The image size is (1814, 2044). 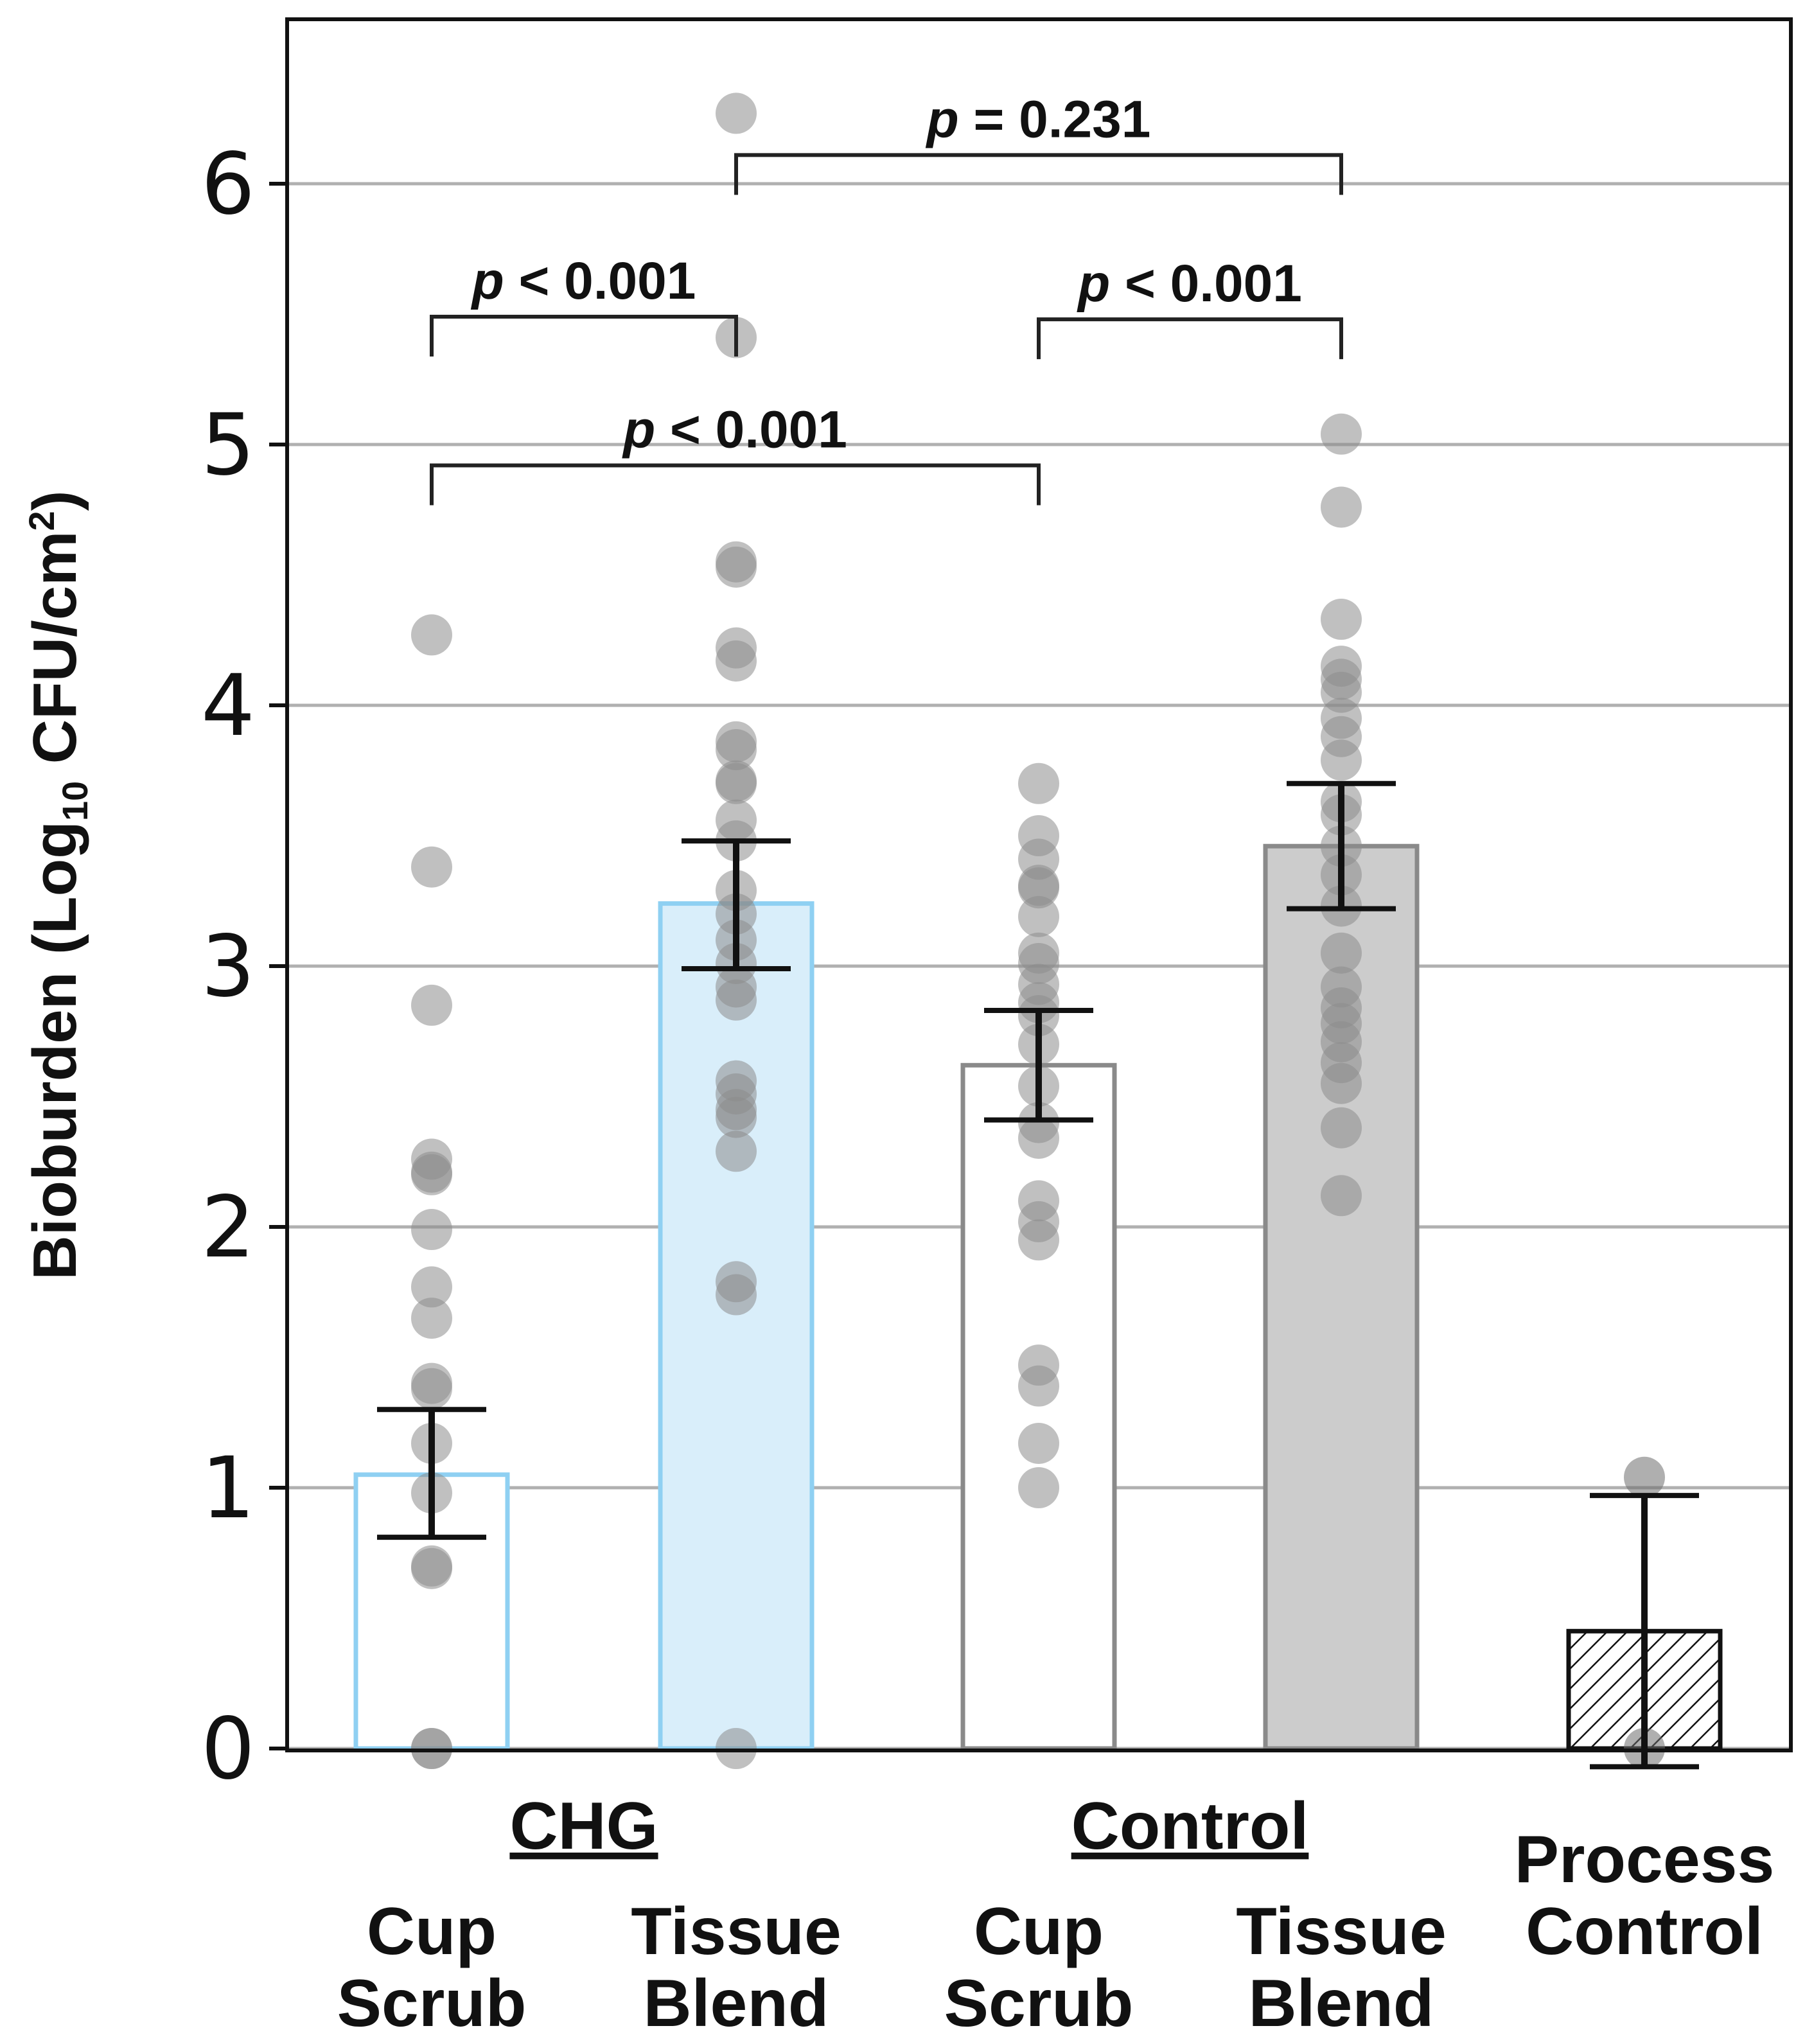 I want to click on group-label: CHG, so click(x=583, y=1826).